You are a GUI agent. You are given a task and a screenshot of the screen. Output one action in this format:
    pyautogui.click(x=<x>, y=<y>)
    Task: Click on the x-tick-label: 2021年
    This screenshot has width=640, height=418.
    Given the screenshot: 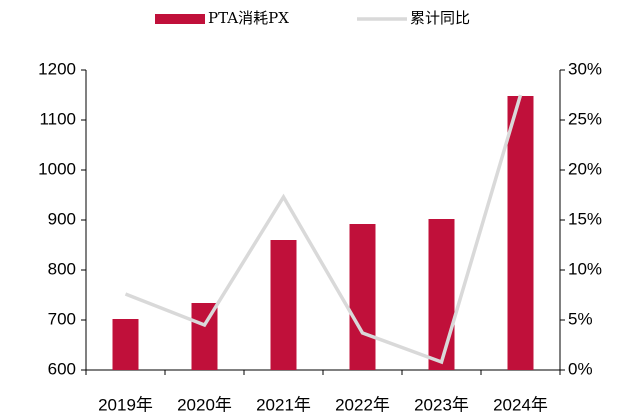 What is the action you would take?
    pyautogui.click(x=283, y=404)
    